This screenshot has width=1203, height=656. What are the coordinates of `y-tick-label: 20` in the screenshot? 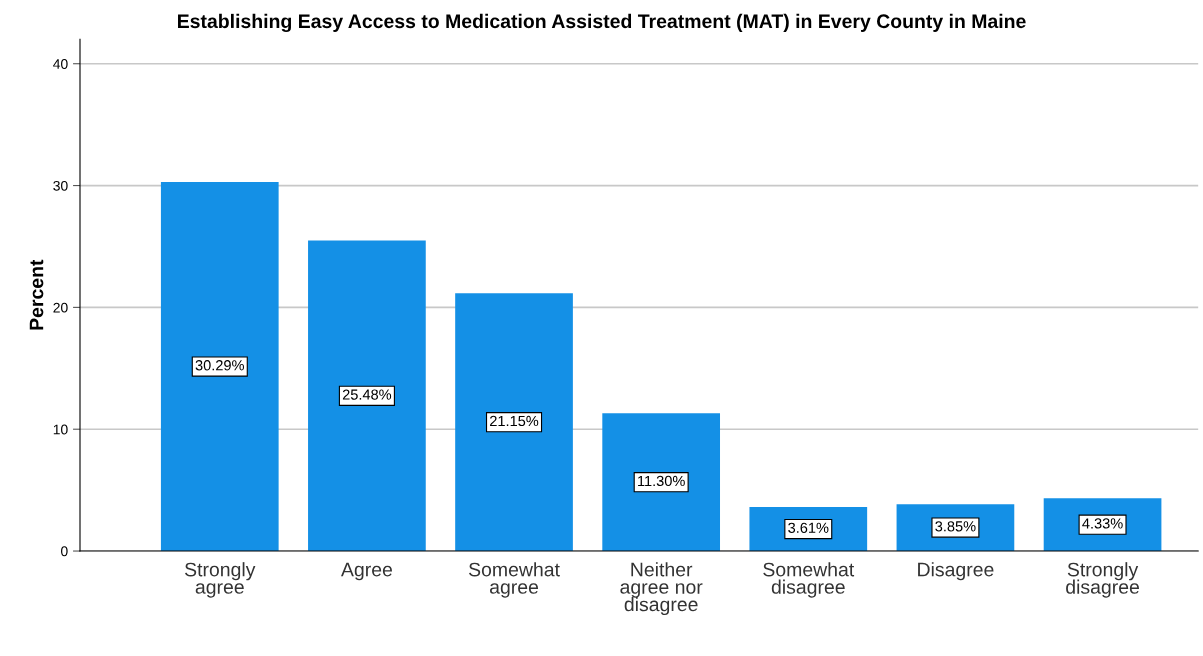 It's located at (60, 307).